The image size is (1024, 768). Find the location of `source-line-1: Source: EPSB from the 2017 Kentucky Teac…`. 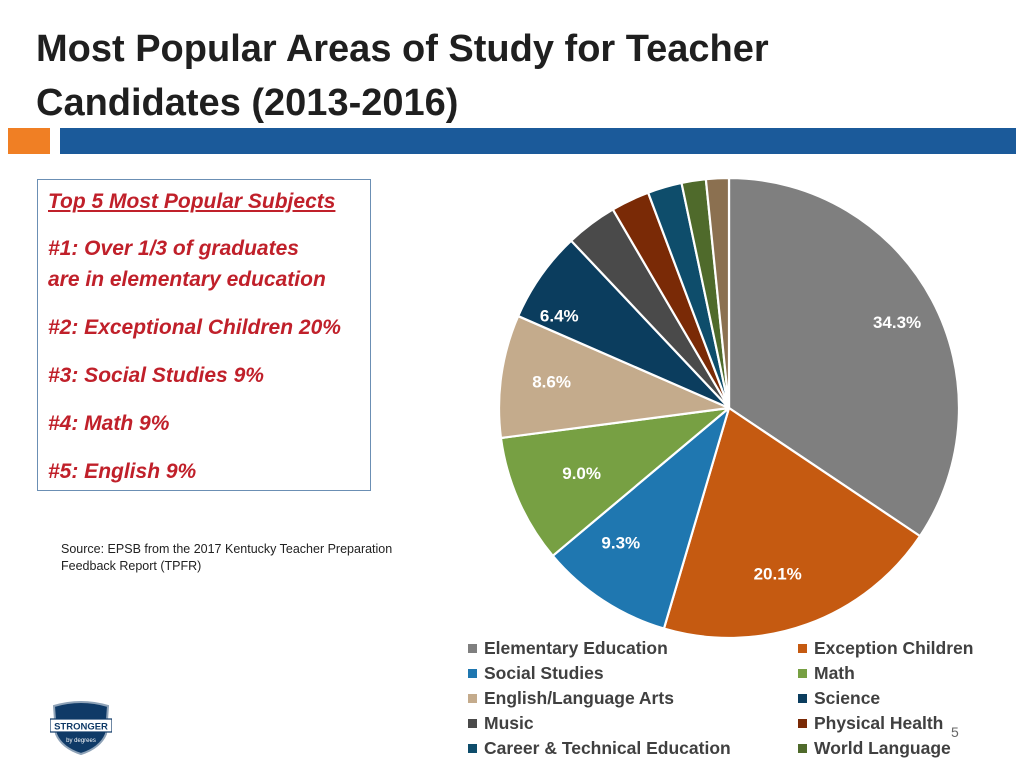

source-line-1: Source: EPSB from the 2017 Kentucky Teac… is located at coordinates (227, 549).